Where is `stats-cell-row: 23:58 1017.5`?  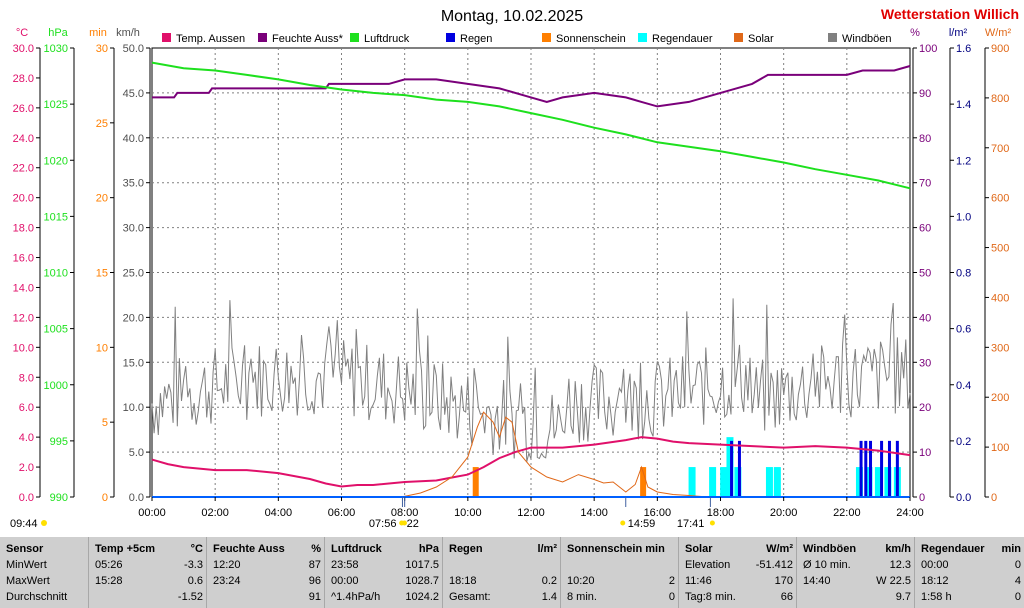
stats-cell-row: 23:58 1017.5 is located at coordinates (385, 566).